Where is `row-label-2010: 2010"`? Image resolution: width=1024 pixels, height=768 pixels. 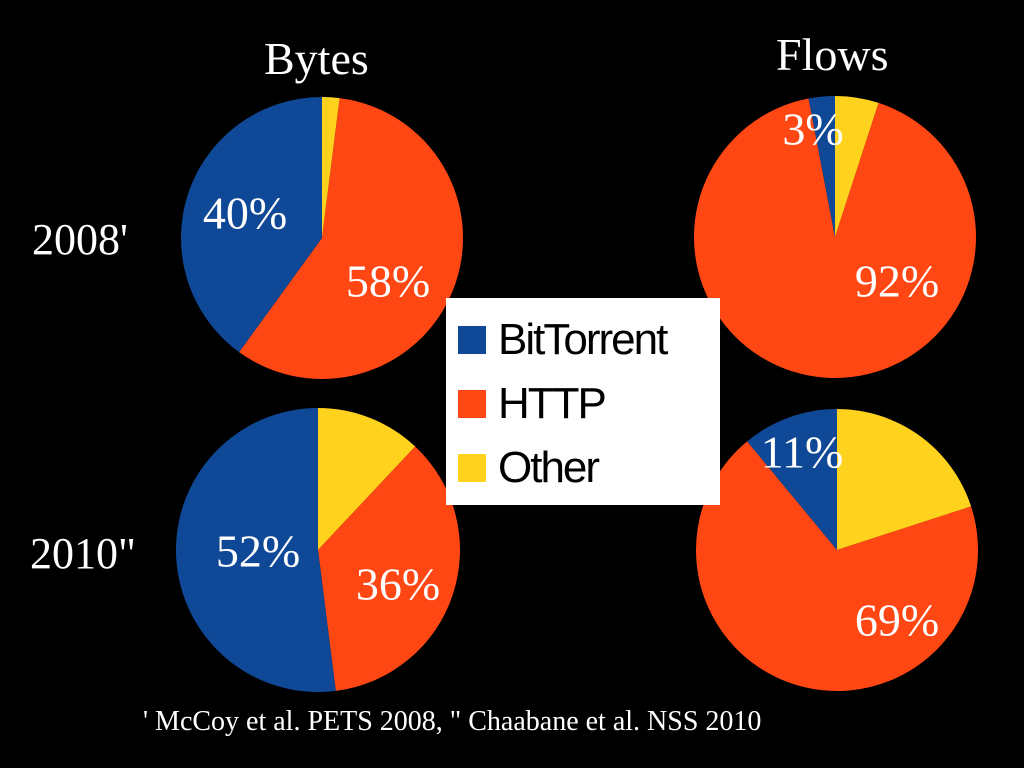
row-label-2010: 2010" is located at coordinates (83, 553).